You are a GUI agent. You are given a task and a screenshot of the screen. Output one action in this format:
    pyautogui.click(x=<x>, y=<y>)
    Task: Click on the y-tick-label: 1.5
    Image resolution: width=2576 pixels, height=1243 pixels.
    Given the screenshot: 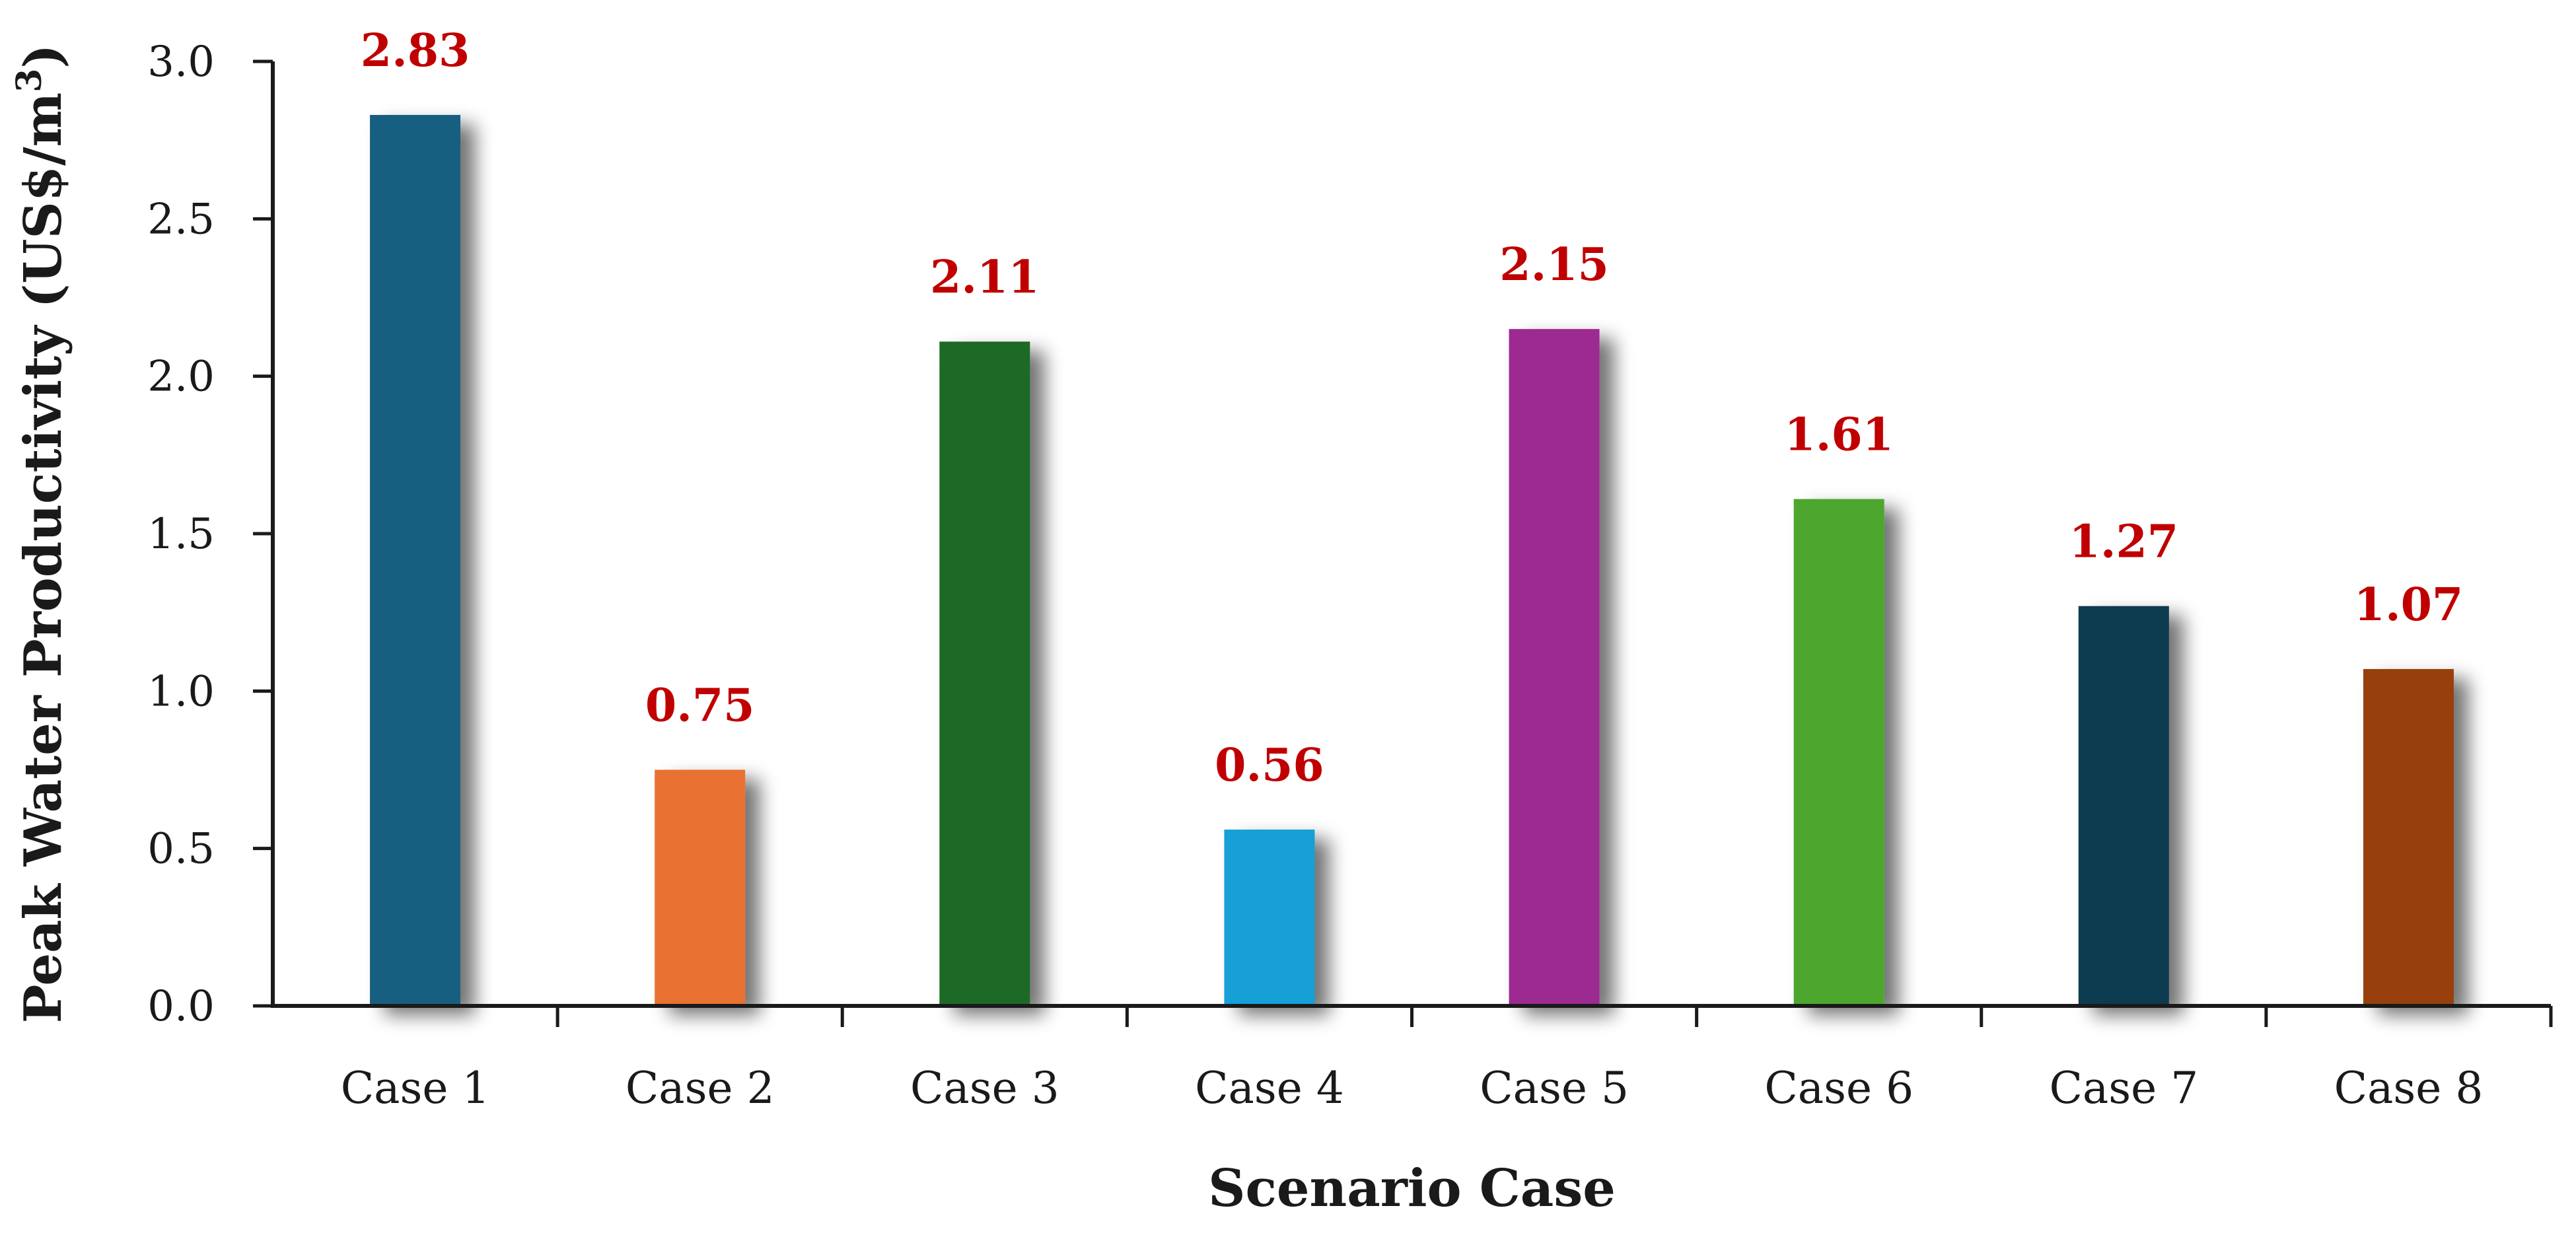 What is the action you would take?
    pyautogui.click(x=181, y=534)
    